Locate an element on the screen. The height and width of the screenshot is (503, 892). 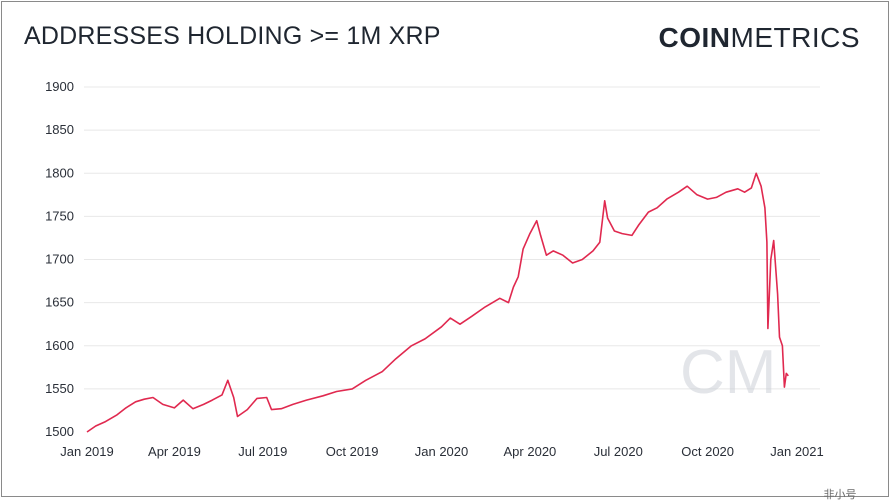
brand-logo: COINMETRICS is located at coordinates (760, 38).